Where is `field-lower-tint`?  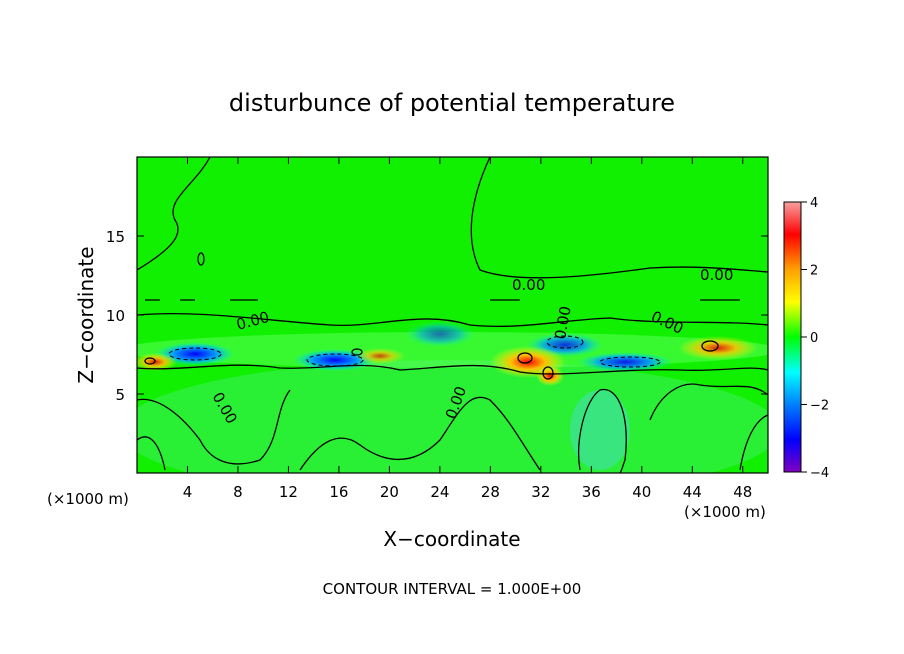
field-lower-tint is located at coordinates (452, 416).